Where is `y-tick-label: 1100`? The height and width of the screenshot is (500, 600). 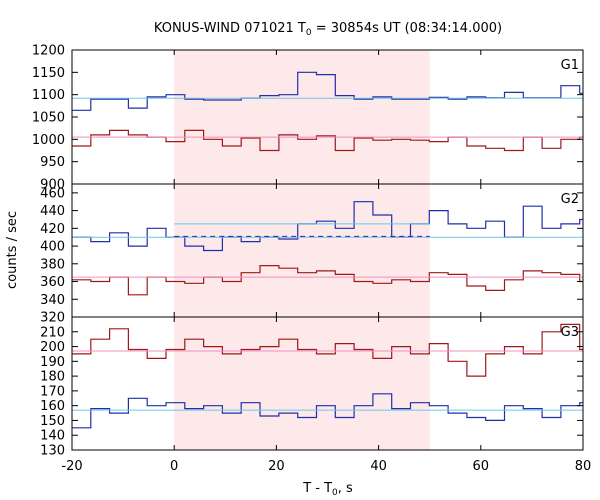 y-tick-label: 1100 is located at coordinates (48, 95).